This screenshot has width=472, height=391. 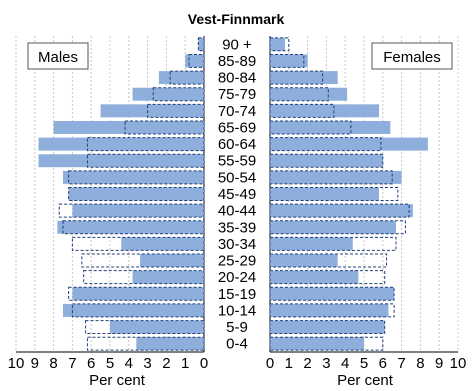 What do you see at coordinates (237, 44) in the screenshot?
I see `age-label: 90 +` at bounding box center [237, 44].